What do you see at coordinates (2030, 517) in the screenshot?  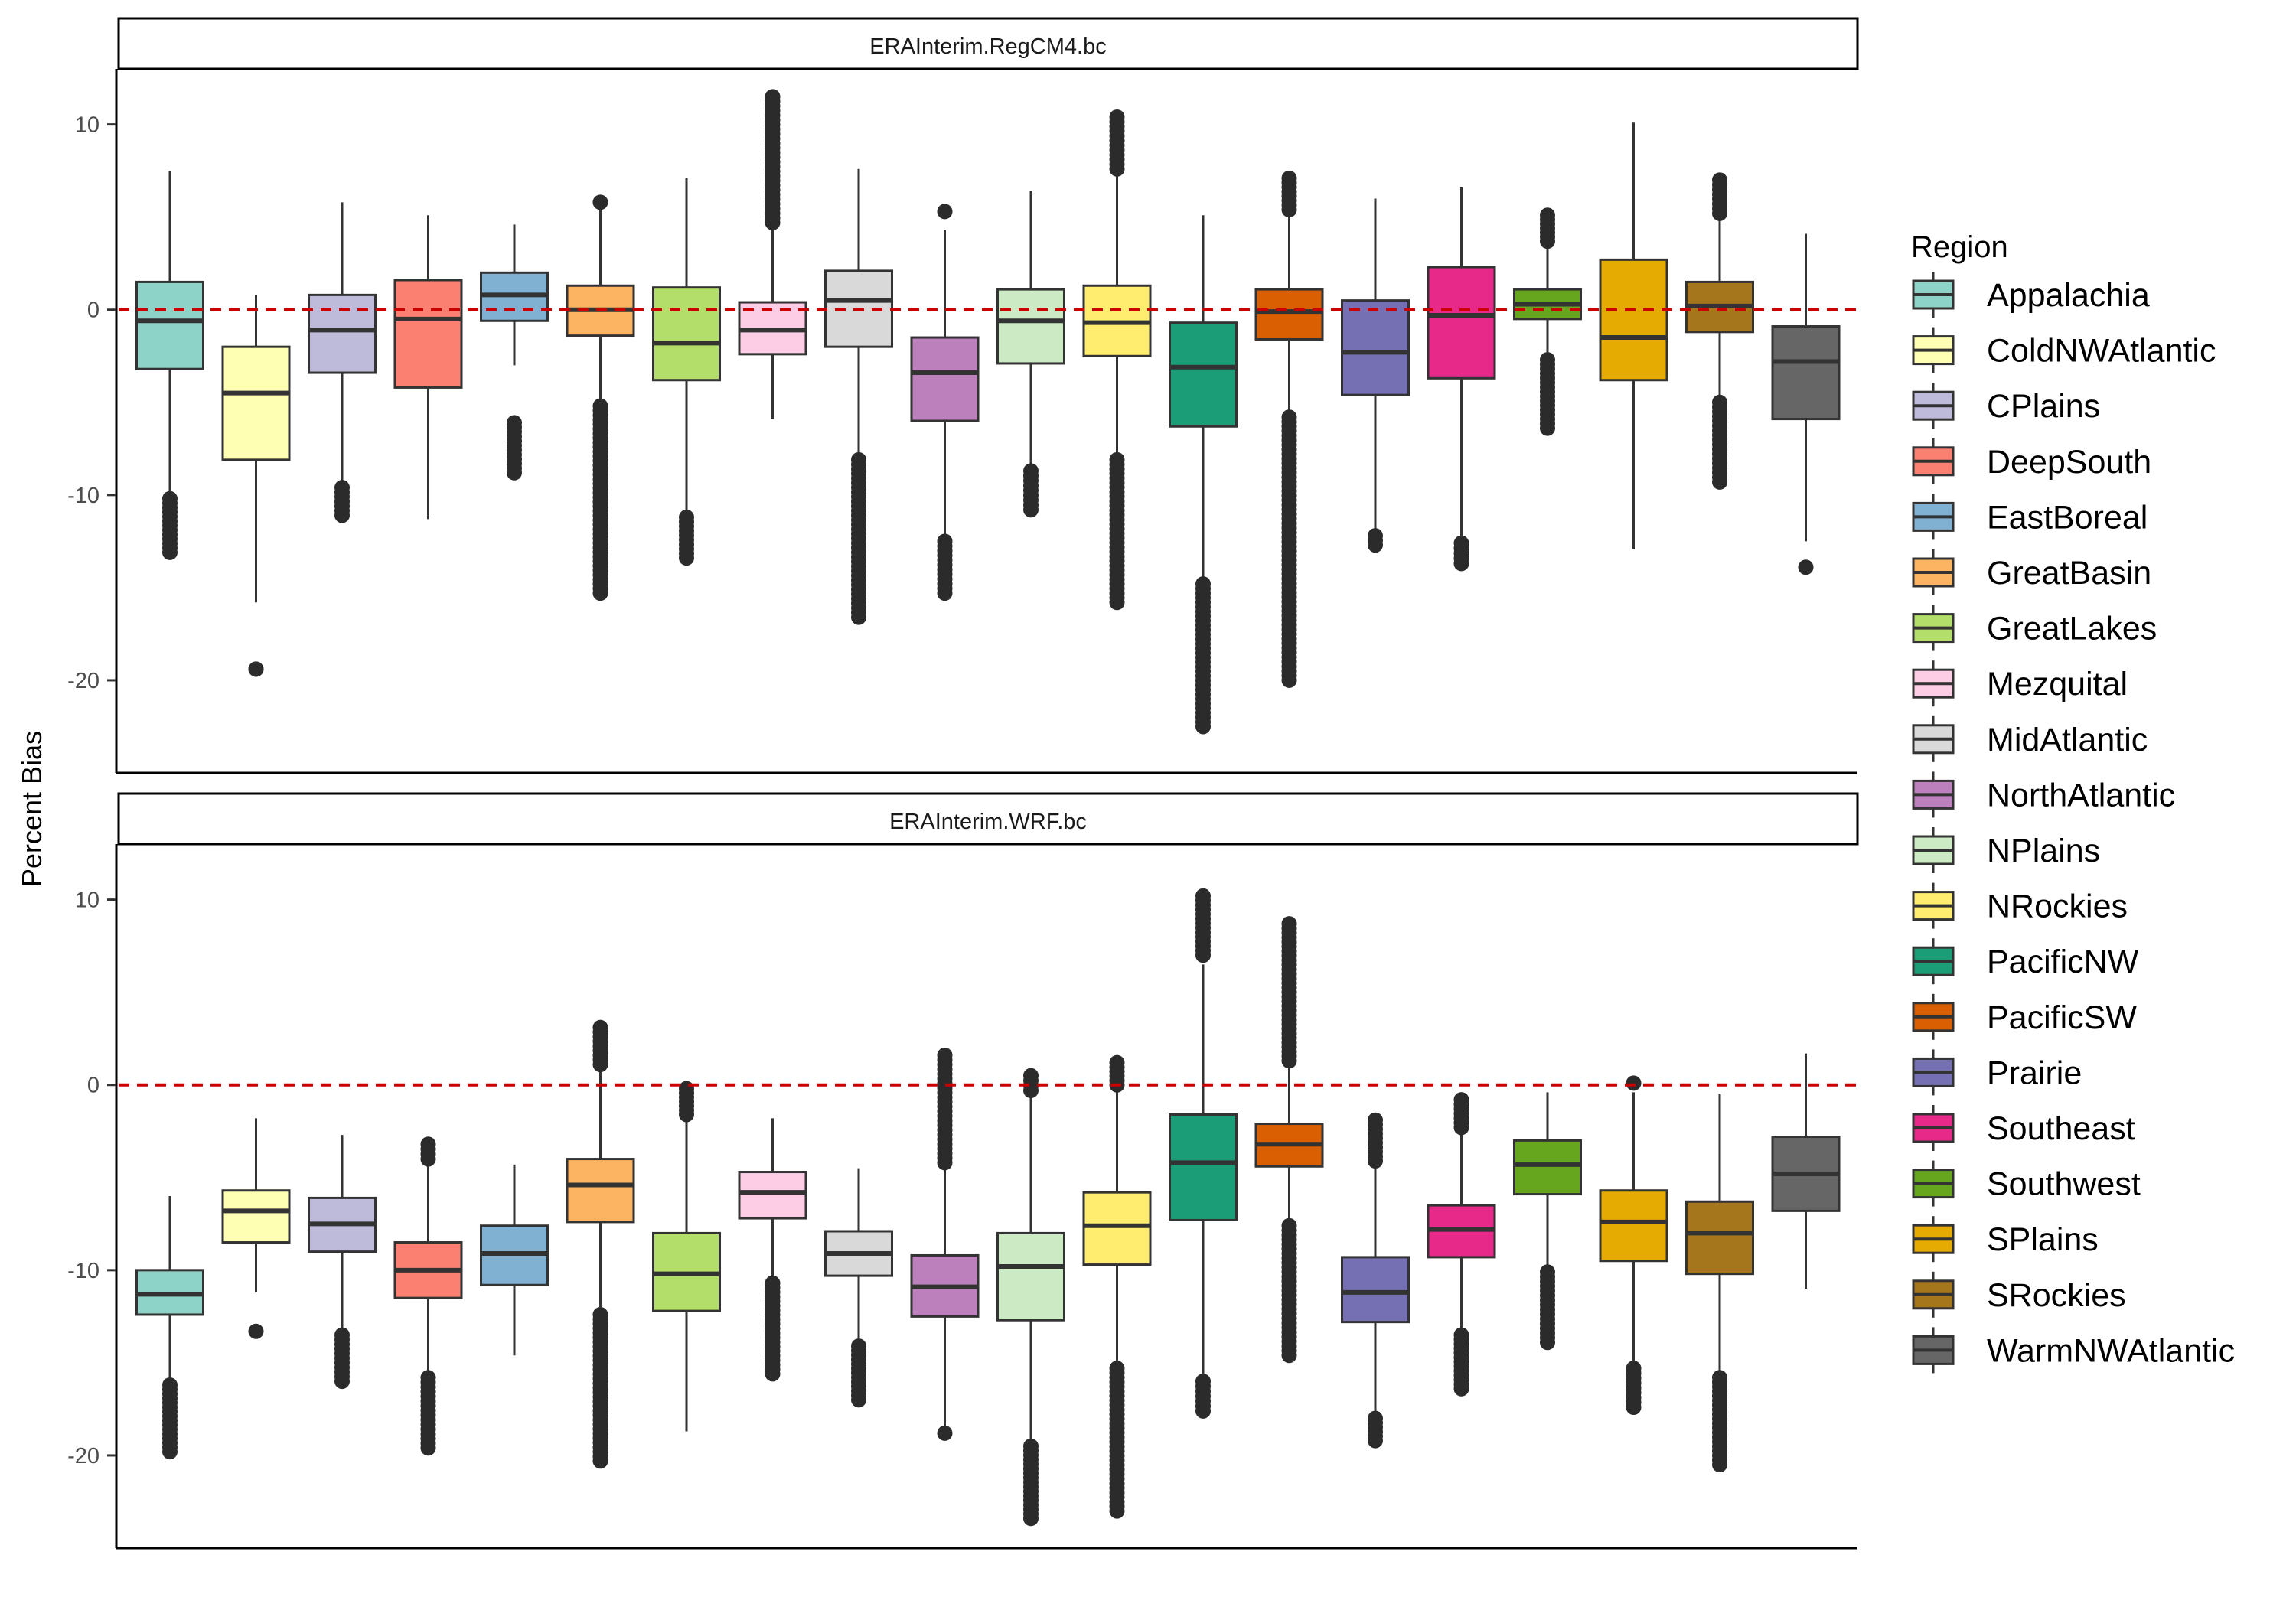 I see `legend-item-eastboreal: EastBoreal` at bounding box center [2030, 517].